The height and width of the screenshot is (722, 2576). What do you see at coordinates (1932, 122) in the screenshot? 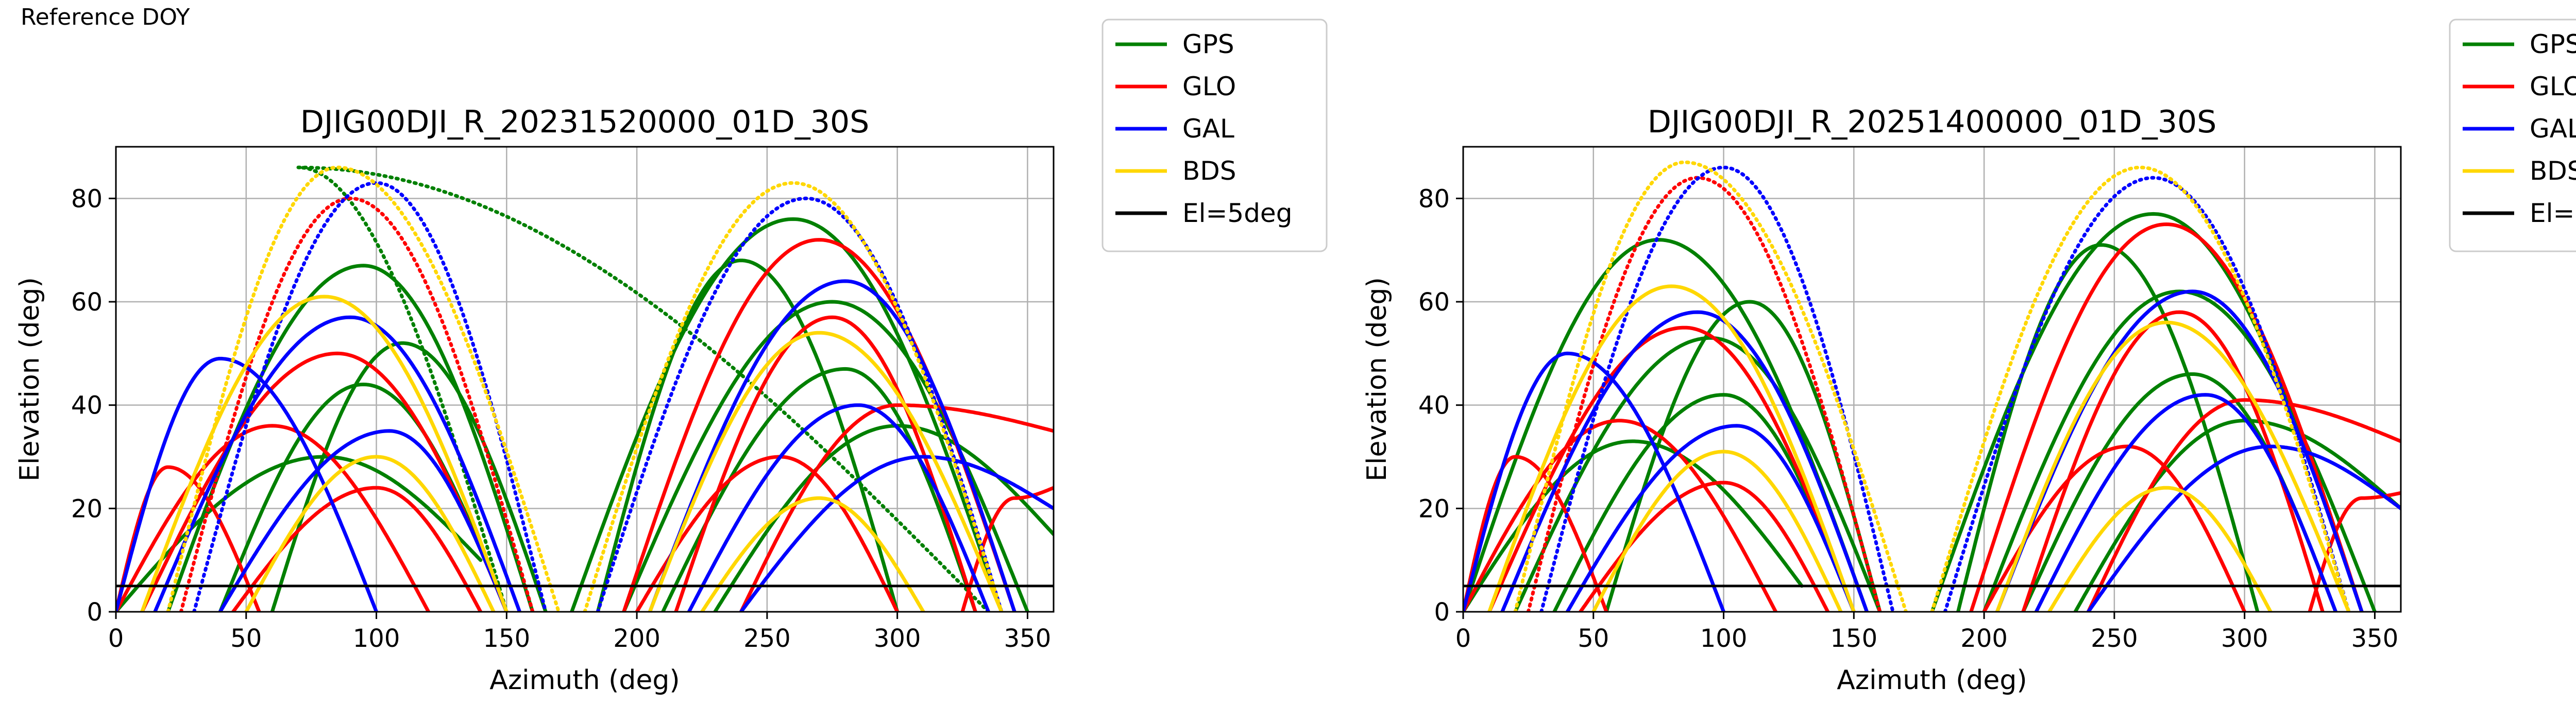
I see `chart-title: DJIG00DJI_R_20251400000_01D_30S` at bounding box center [1932, 122].